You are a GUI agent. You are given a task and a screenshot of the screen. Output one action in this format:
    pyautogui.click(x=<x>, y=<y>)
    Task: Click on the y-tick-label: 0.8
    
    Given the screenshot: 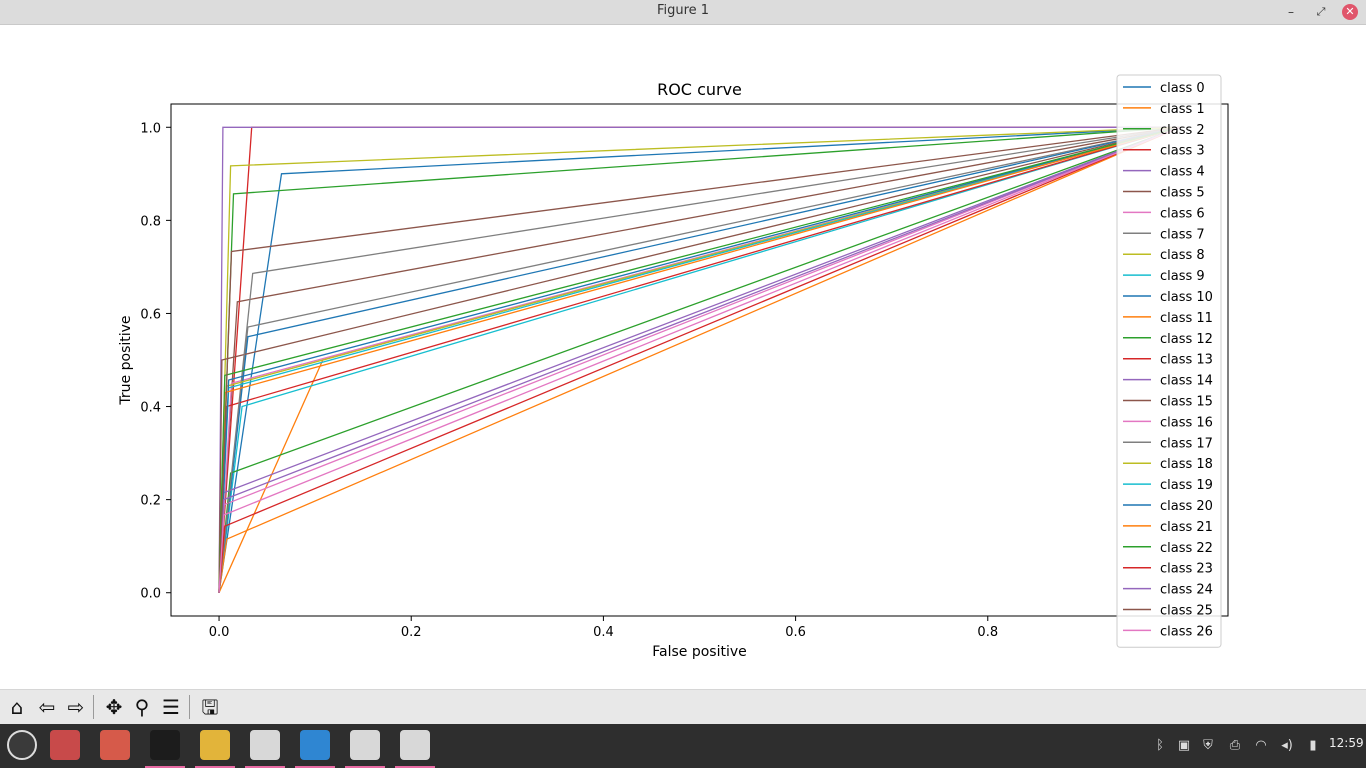 What is the action you would take?
    pyautogui.click(x=150, y=221)
    